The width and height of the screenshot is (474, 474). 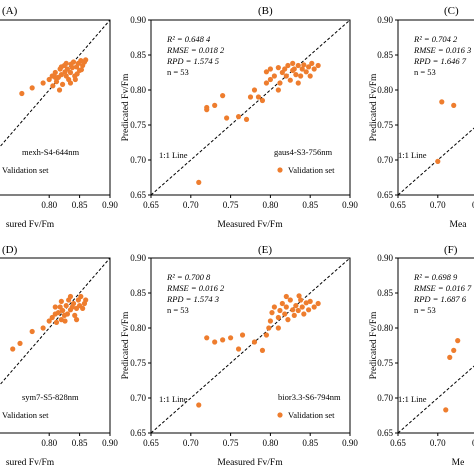 What do you see at coordinates (195, 50) in the screenshot?
I see `stat-line: RMSE = 0.018 2` at bounding box center [195, 50].